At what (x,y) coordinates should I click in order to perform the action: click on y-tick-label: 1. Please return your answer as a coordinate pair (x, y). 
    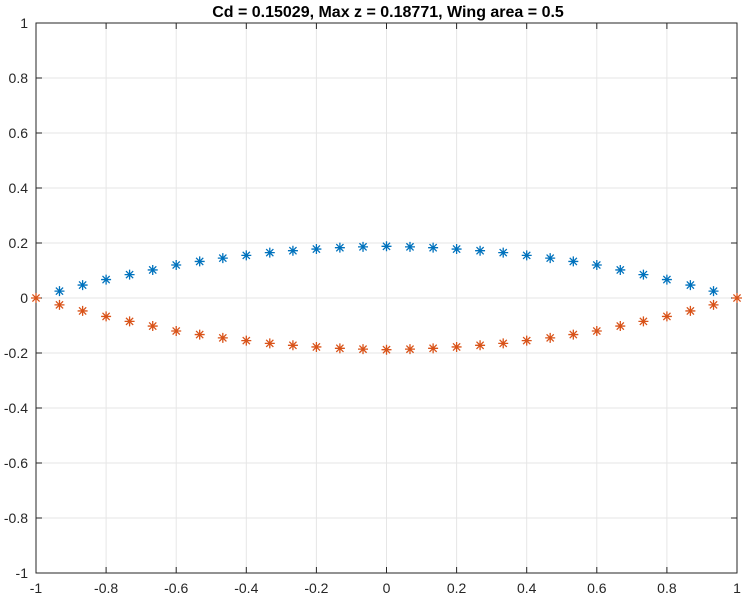
    Looking at the image, I should click on (24, 23).